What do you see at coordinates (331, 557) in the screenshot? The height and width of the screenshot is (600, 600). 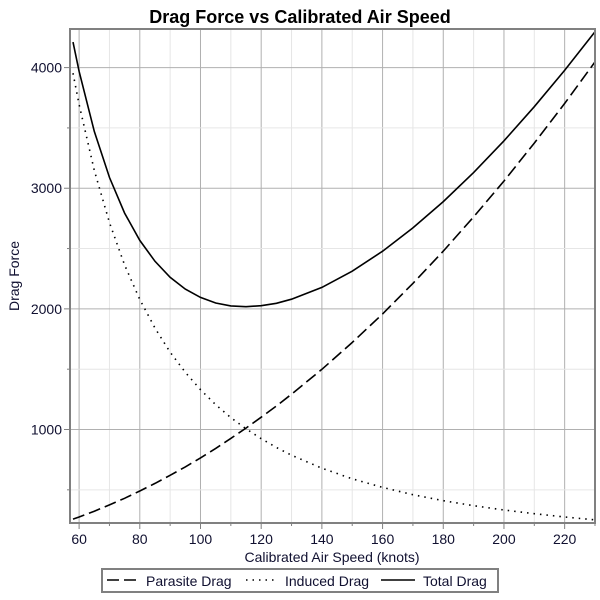 I see `x-axis-label: Calibrated Air Speed (knots)` at bounding box center [331, 557].